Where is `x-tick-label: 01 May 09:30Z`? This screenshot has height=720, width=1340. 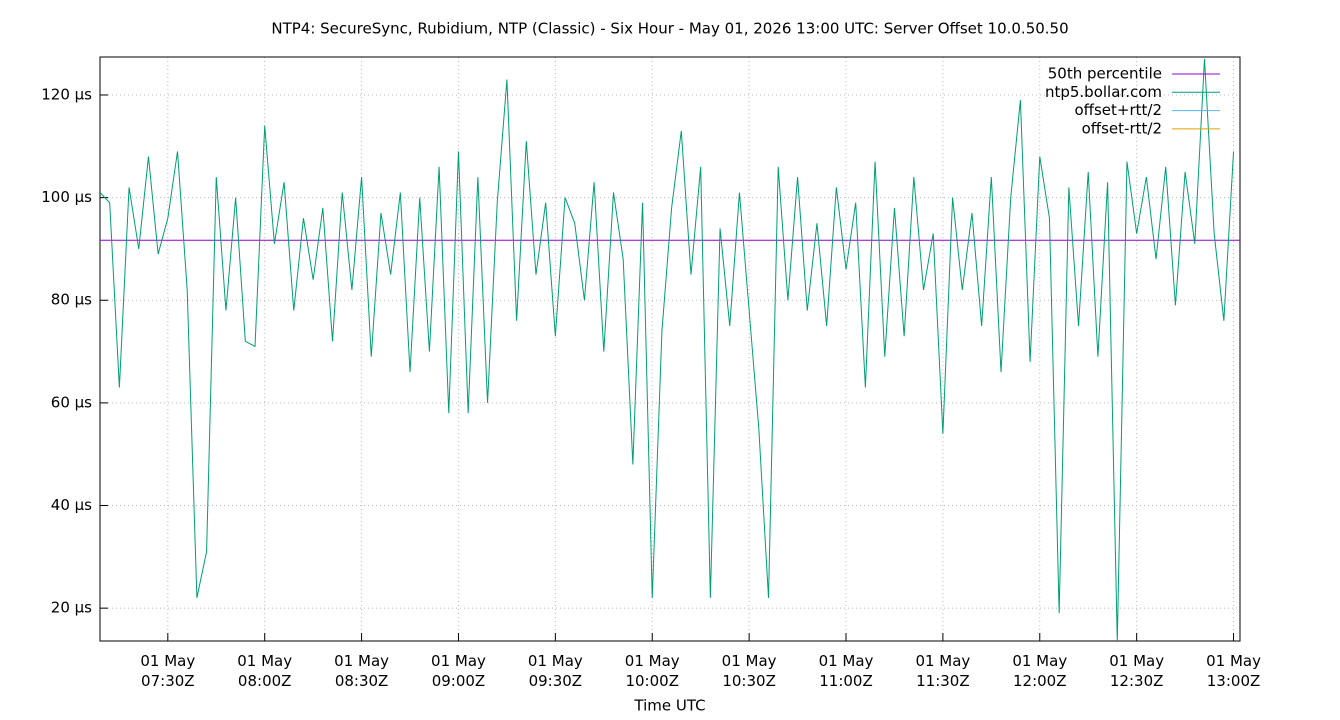
x-tick-label: 01 May 09:30Z is located at coordinates (555, 671).